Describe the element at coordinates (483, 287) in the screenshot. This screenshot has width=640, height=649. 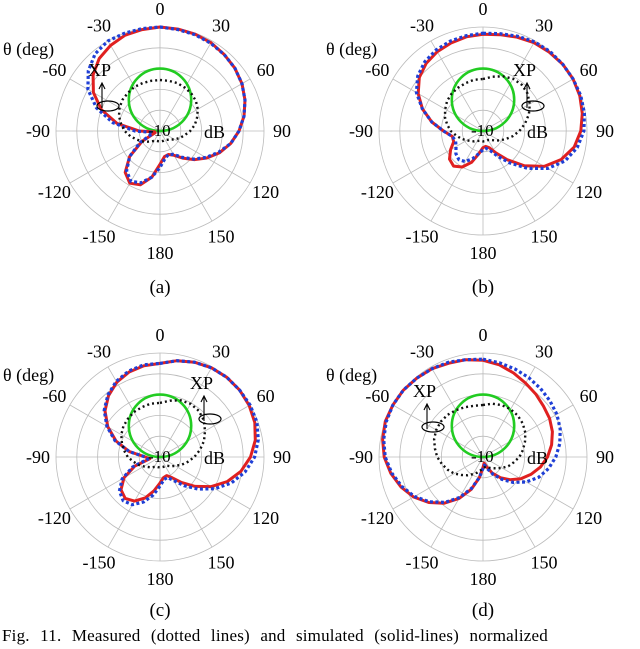
I see `panel-label: (b)` at that location.